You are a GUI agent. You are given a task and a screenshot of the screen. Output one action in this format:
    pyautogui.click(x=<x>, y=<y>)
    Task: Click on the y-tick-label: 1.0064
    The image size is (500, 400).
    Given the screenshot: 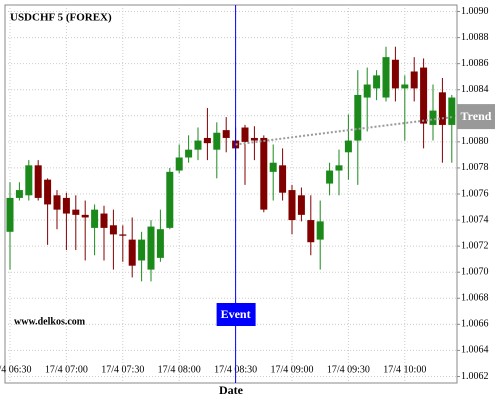 What is the action you would take?
    pyautogui.click(x=475, y=350)
    